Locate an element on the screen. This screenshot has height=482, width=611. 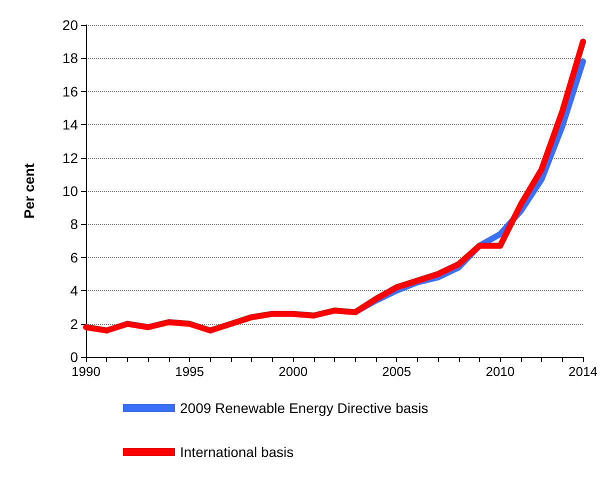
x-tick-label: 1990 is located at coordinates (86, 371).